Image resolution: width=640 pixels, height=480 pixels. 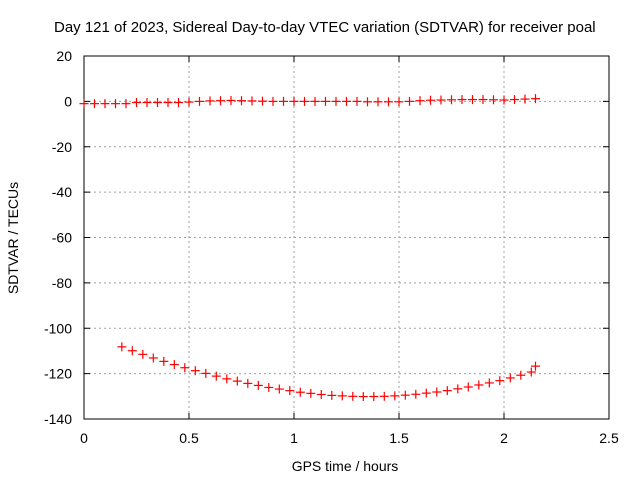 I want to click on x-tick-label: 1, so click(x=294, y=438).